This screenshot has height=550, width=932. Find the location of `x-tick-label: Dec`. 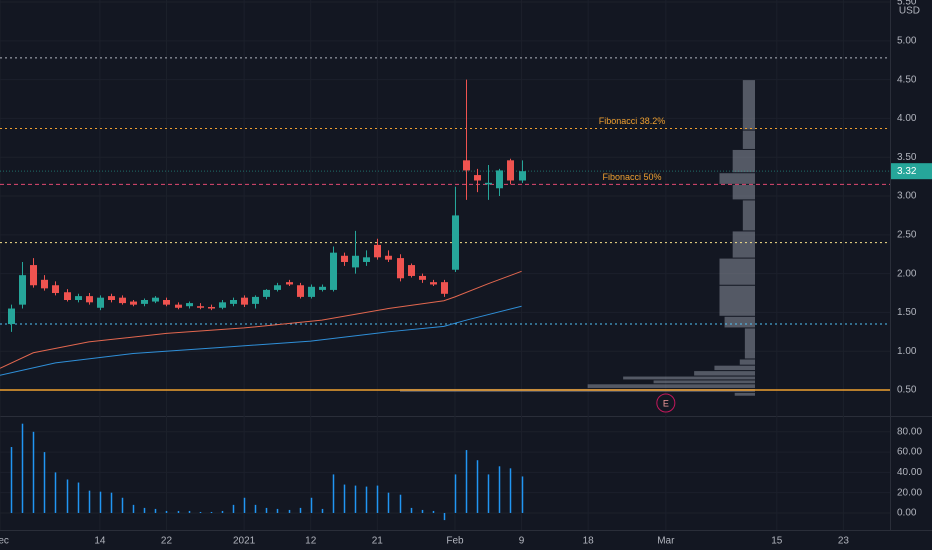

x-tick-label: Dec is located at coordinates (4, 541).